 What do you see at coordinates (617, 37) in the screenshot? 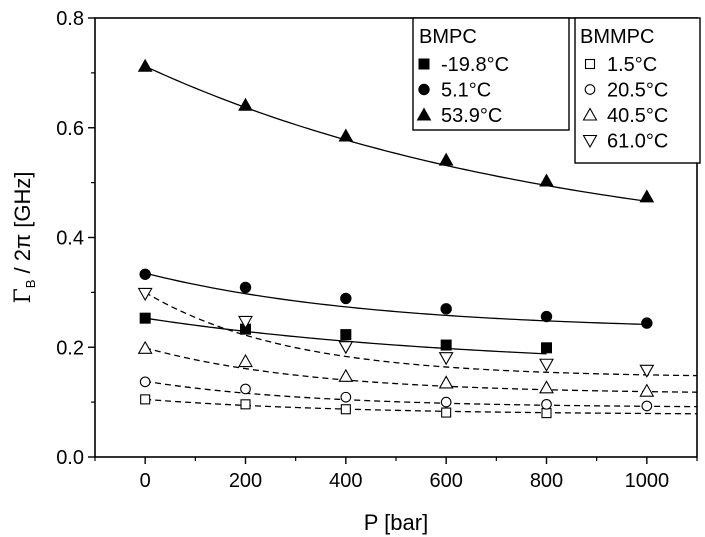
I see `legend-bmmpc-title: BMMPC` at bounding box center [617, 37].